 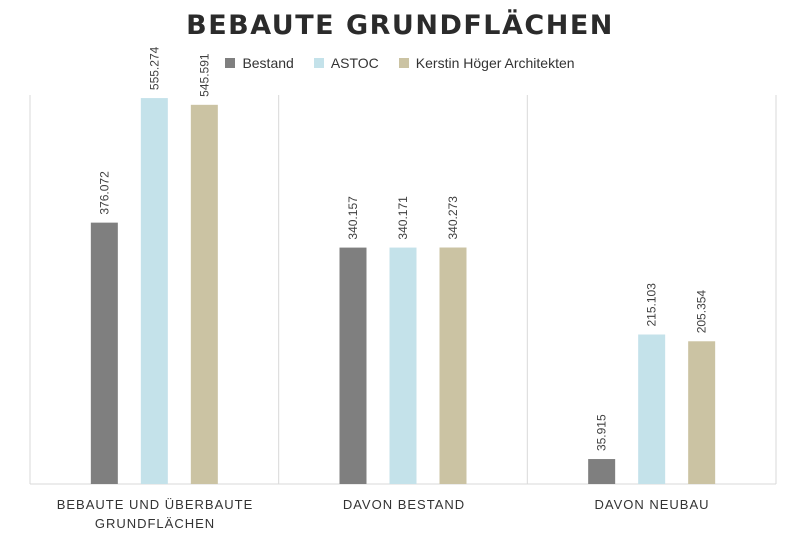 I want to click on legend-label-astoc: ASTOC, so click(x=354, y=63).